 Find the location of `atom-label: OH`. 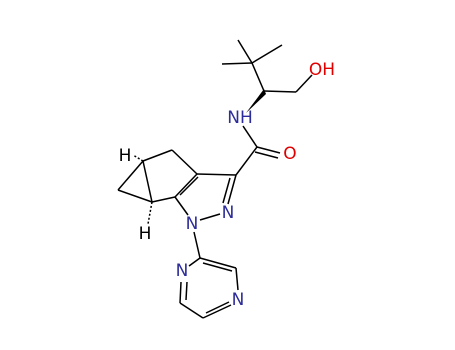

atom-label: OH is located at coordinates (322, 70).